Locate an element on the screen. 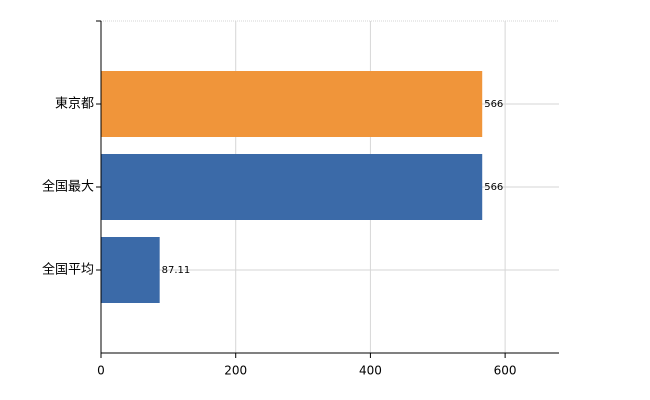  y-tick-label: 全国最大 is located at coordinates (68, 187).